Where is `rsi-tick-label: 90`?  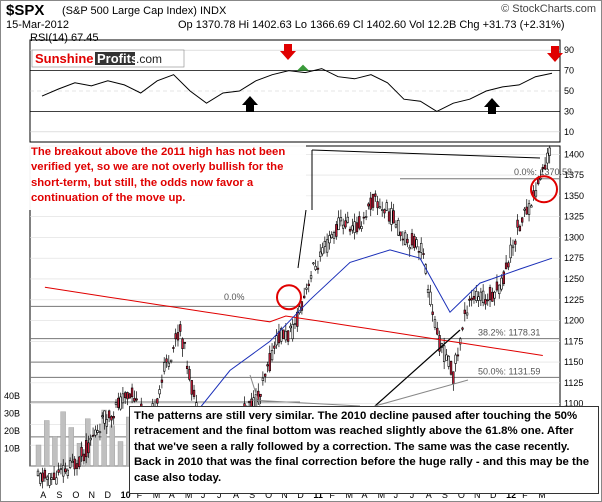 rsi-tick-label: 90 is located at coordinates (569, 50).